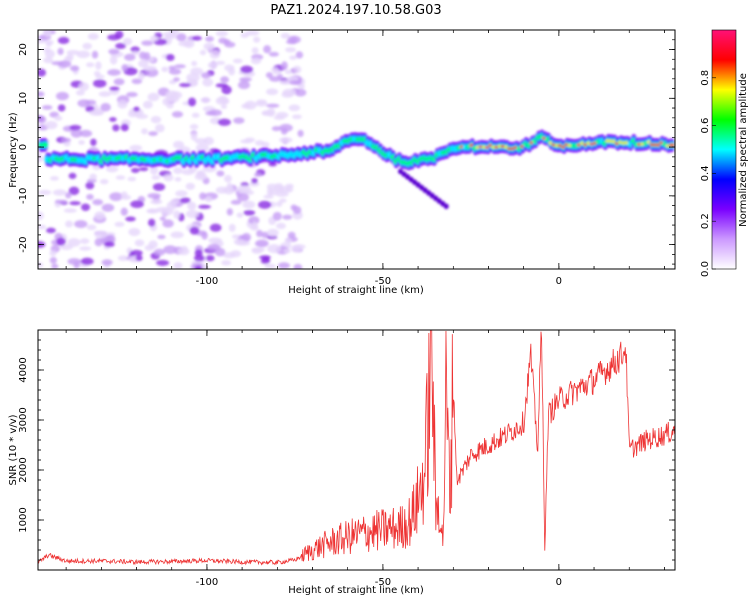 The width and height of the screenshot is (750, 600). What do you see at coordinates (356, 590) in the screenshot?
I see `snr-x-label: Height of straight line (km)` at bounding box center [356, 590].